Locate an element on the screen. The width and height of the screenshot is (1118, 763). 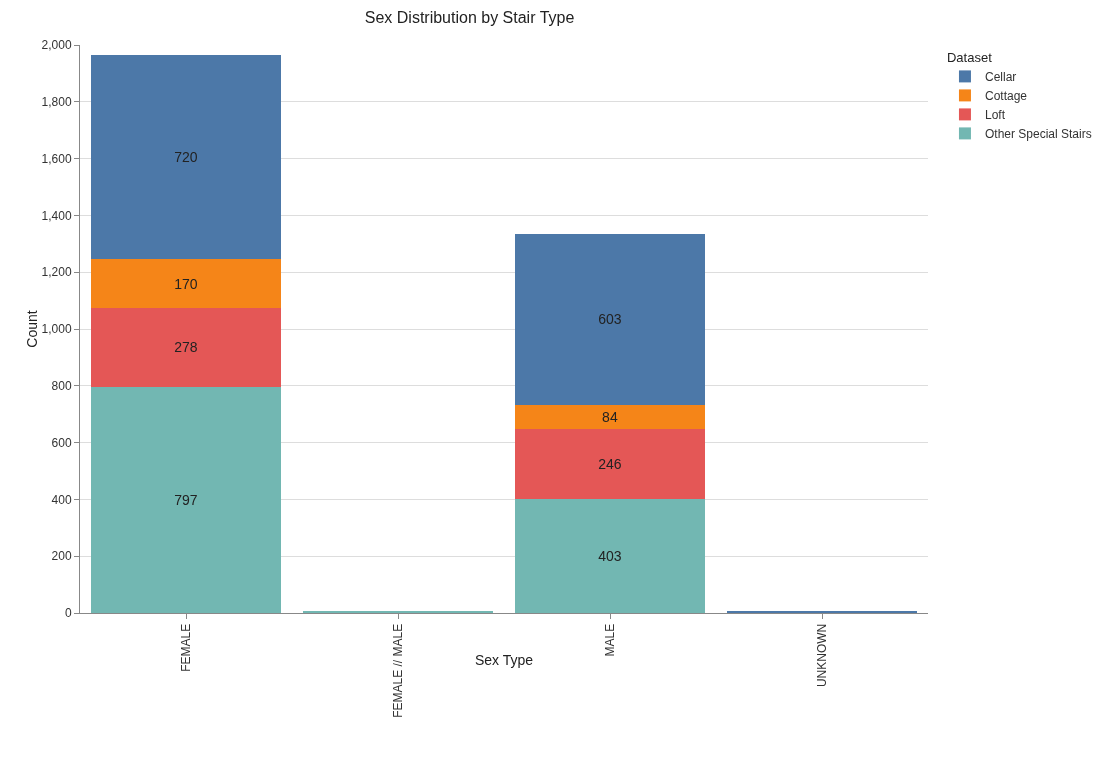
y-tick-label: 1,600 is located at coordinates (56, 158).